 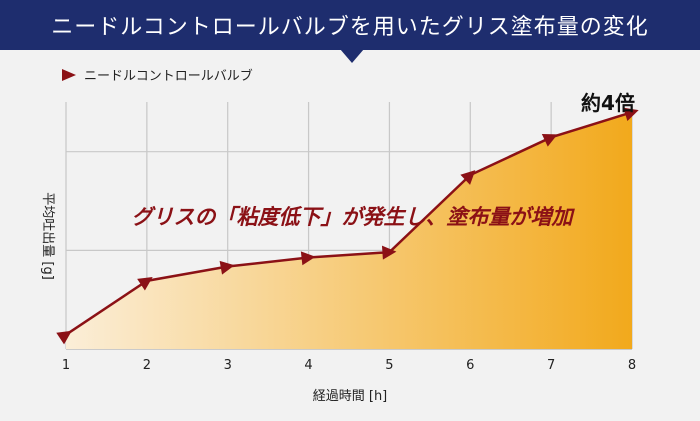 What do you see at coordinates (350, 27) in the screenshot?
I see `page-title: ニードルコントロールバルブを用いたグリス塗布量の変化` at bounding box center [350, 27].